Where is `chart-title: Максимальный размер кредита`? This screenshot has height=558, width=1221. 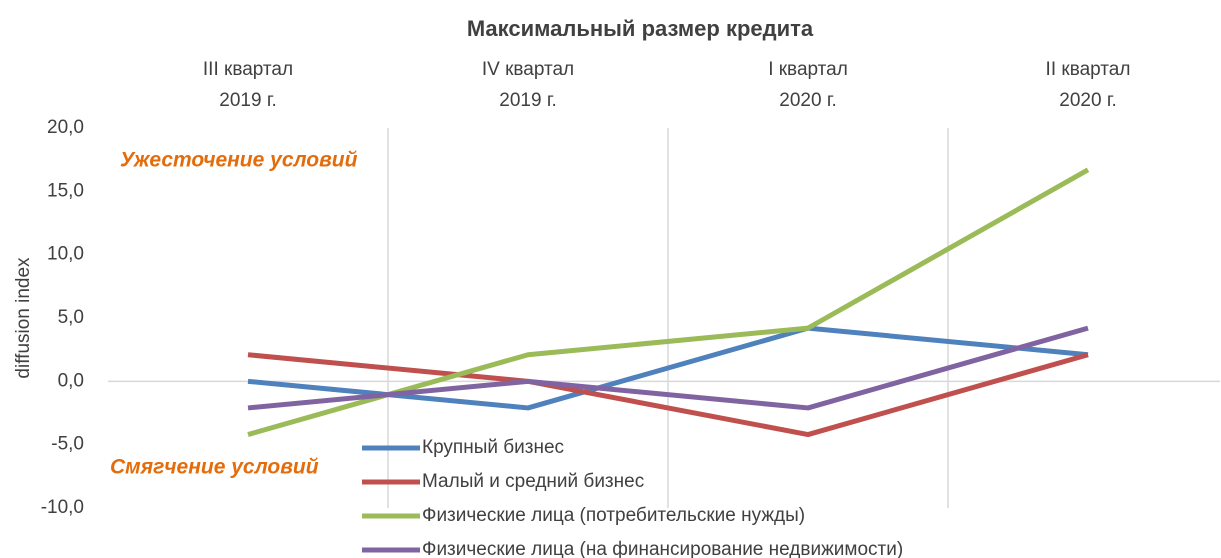
chart-title: Максимальный размер кредита is located at coordinates (640, 28).